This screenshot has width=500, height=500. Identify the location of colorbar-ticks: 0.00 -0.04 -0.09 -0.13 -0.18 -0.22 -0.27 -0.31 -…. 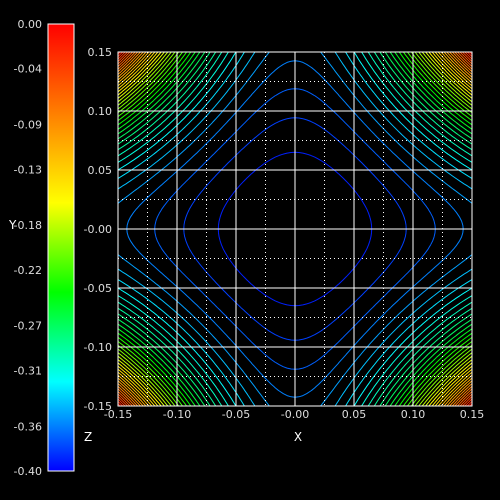
(28, 248).